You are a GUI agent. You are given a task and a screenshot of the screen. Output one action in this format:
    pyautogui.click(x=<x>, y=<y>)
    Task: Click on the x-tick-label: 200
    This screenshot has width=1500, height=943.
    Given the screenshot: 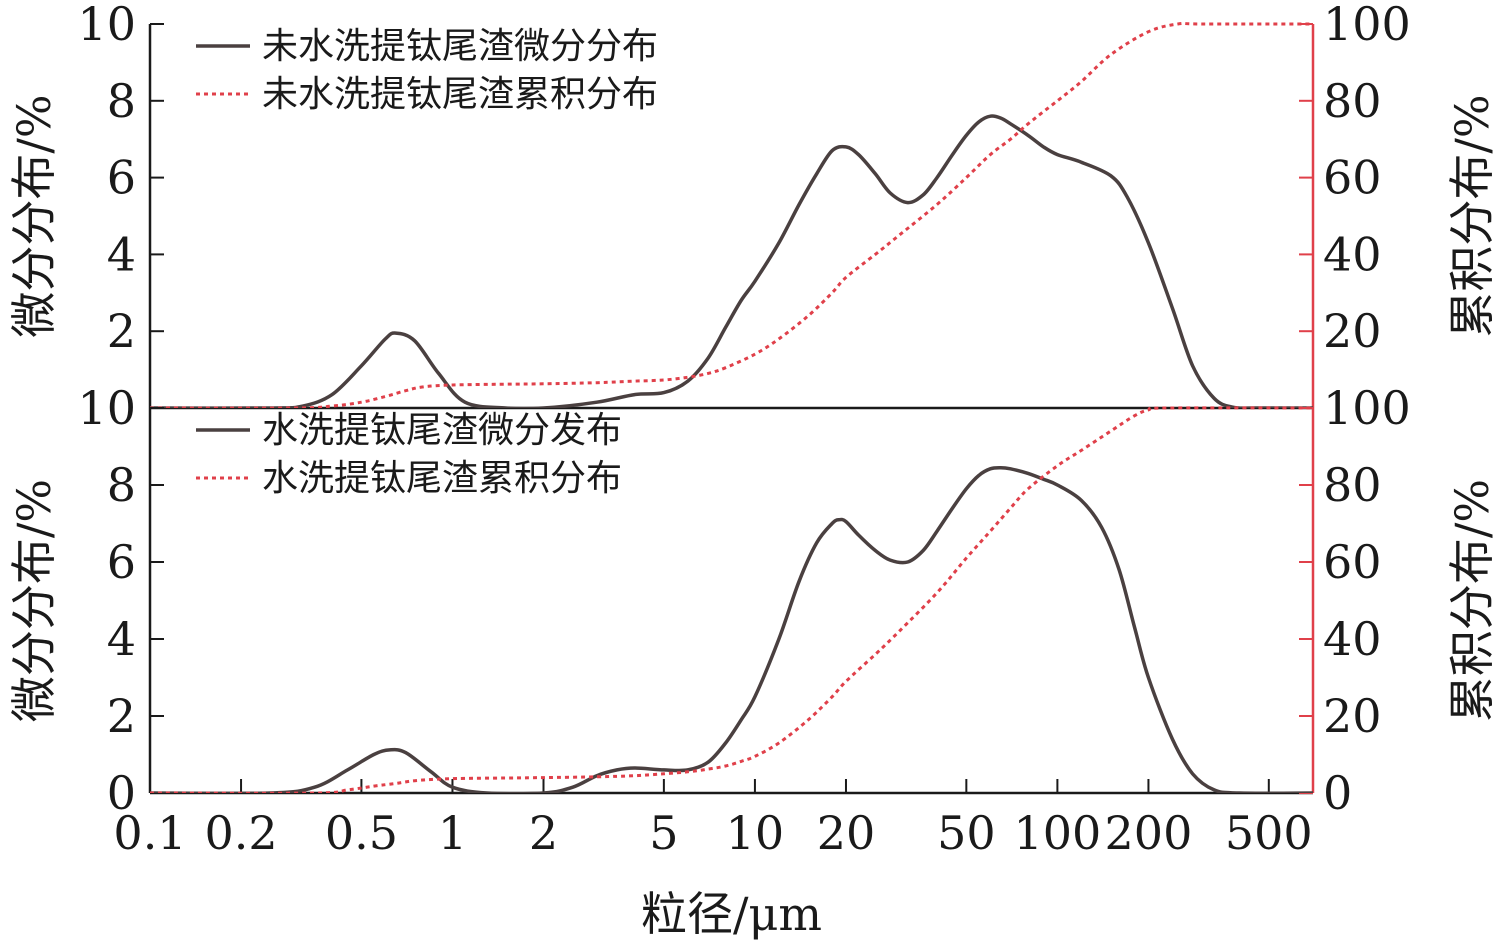 What is the action you would take?
    pyautogui.click(x=1149, y=833)
    